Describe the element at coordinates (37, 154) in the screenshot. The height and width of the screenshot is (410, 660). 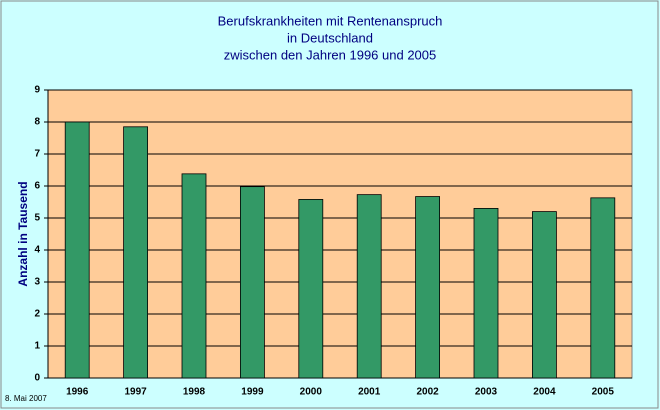
I see `y-tick-label: 7` at that location.